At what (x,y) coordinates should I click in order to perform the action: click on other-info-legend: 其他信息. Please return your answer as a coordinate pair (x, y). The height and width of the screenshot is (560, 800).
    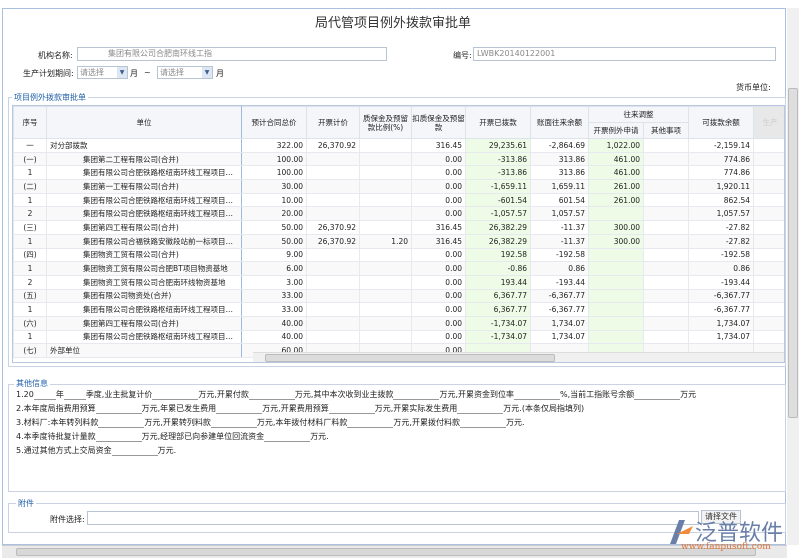
    Looking at the image, I should click on (32, 383).